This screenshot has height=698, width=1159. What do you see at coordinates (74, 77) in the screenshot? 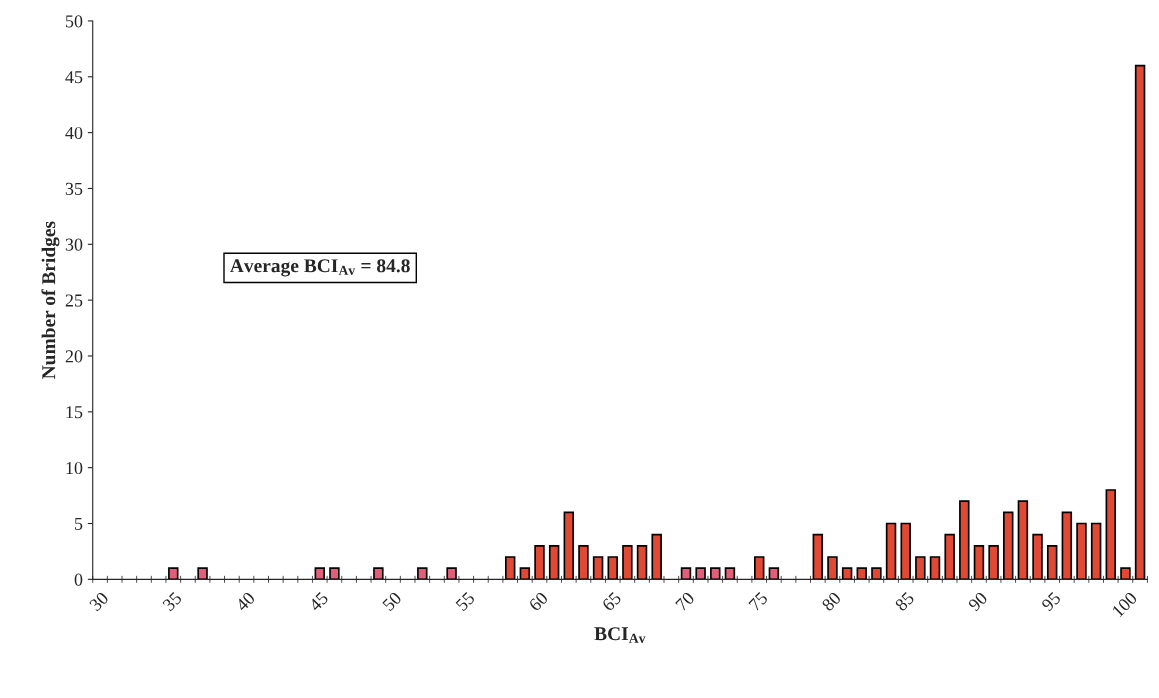
I see `y-tick-label: 45` at bounding box center [74, 77].